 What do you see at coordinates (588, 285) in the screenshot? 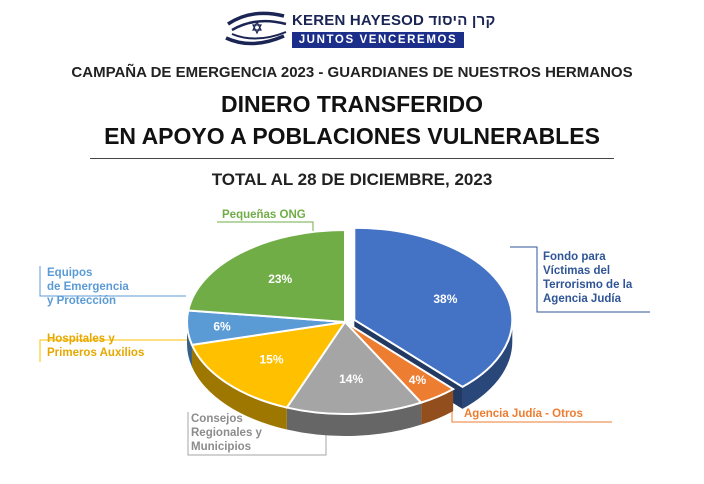
I see `callout-line: Terrorismo de la` at bounding box center [588, 285].